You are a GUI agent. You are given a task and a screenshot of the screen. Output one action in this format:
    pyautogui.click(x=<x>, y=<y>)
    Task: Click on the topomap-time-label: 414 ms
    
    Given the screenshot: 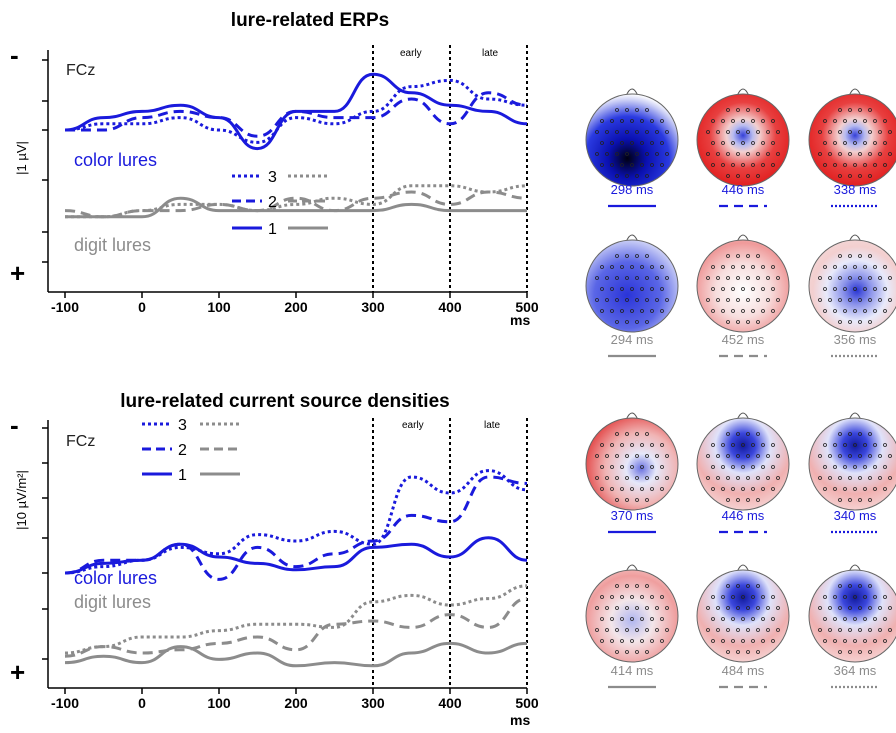 What is the action you would take?
    pyautogui.click(x=632, y=670)
    